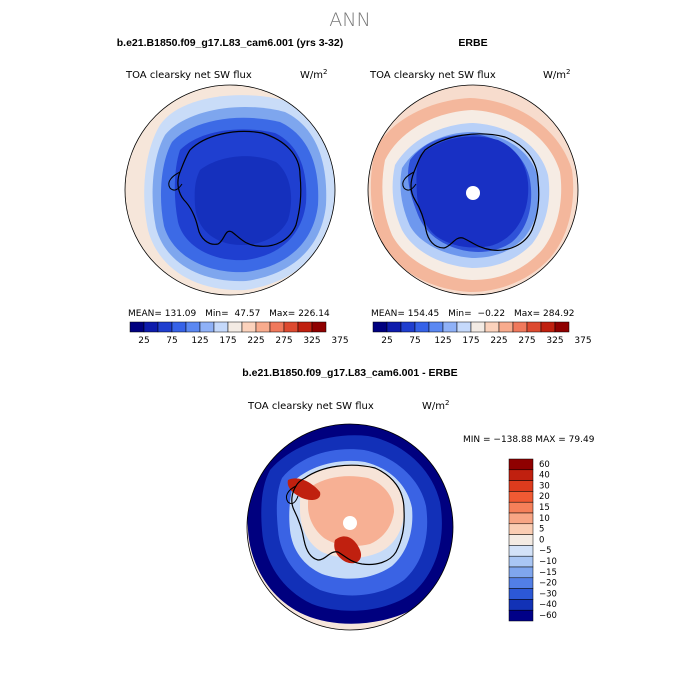 The width and height of the screenshot is (700, 700). Describe the element at coordinates (544, 519) in the screenshot. I see `colorbar-tick-label: 10` at that location.